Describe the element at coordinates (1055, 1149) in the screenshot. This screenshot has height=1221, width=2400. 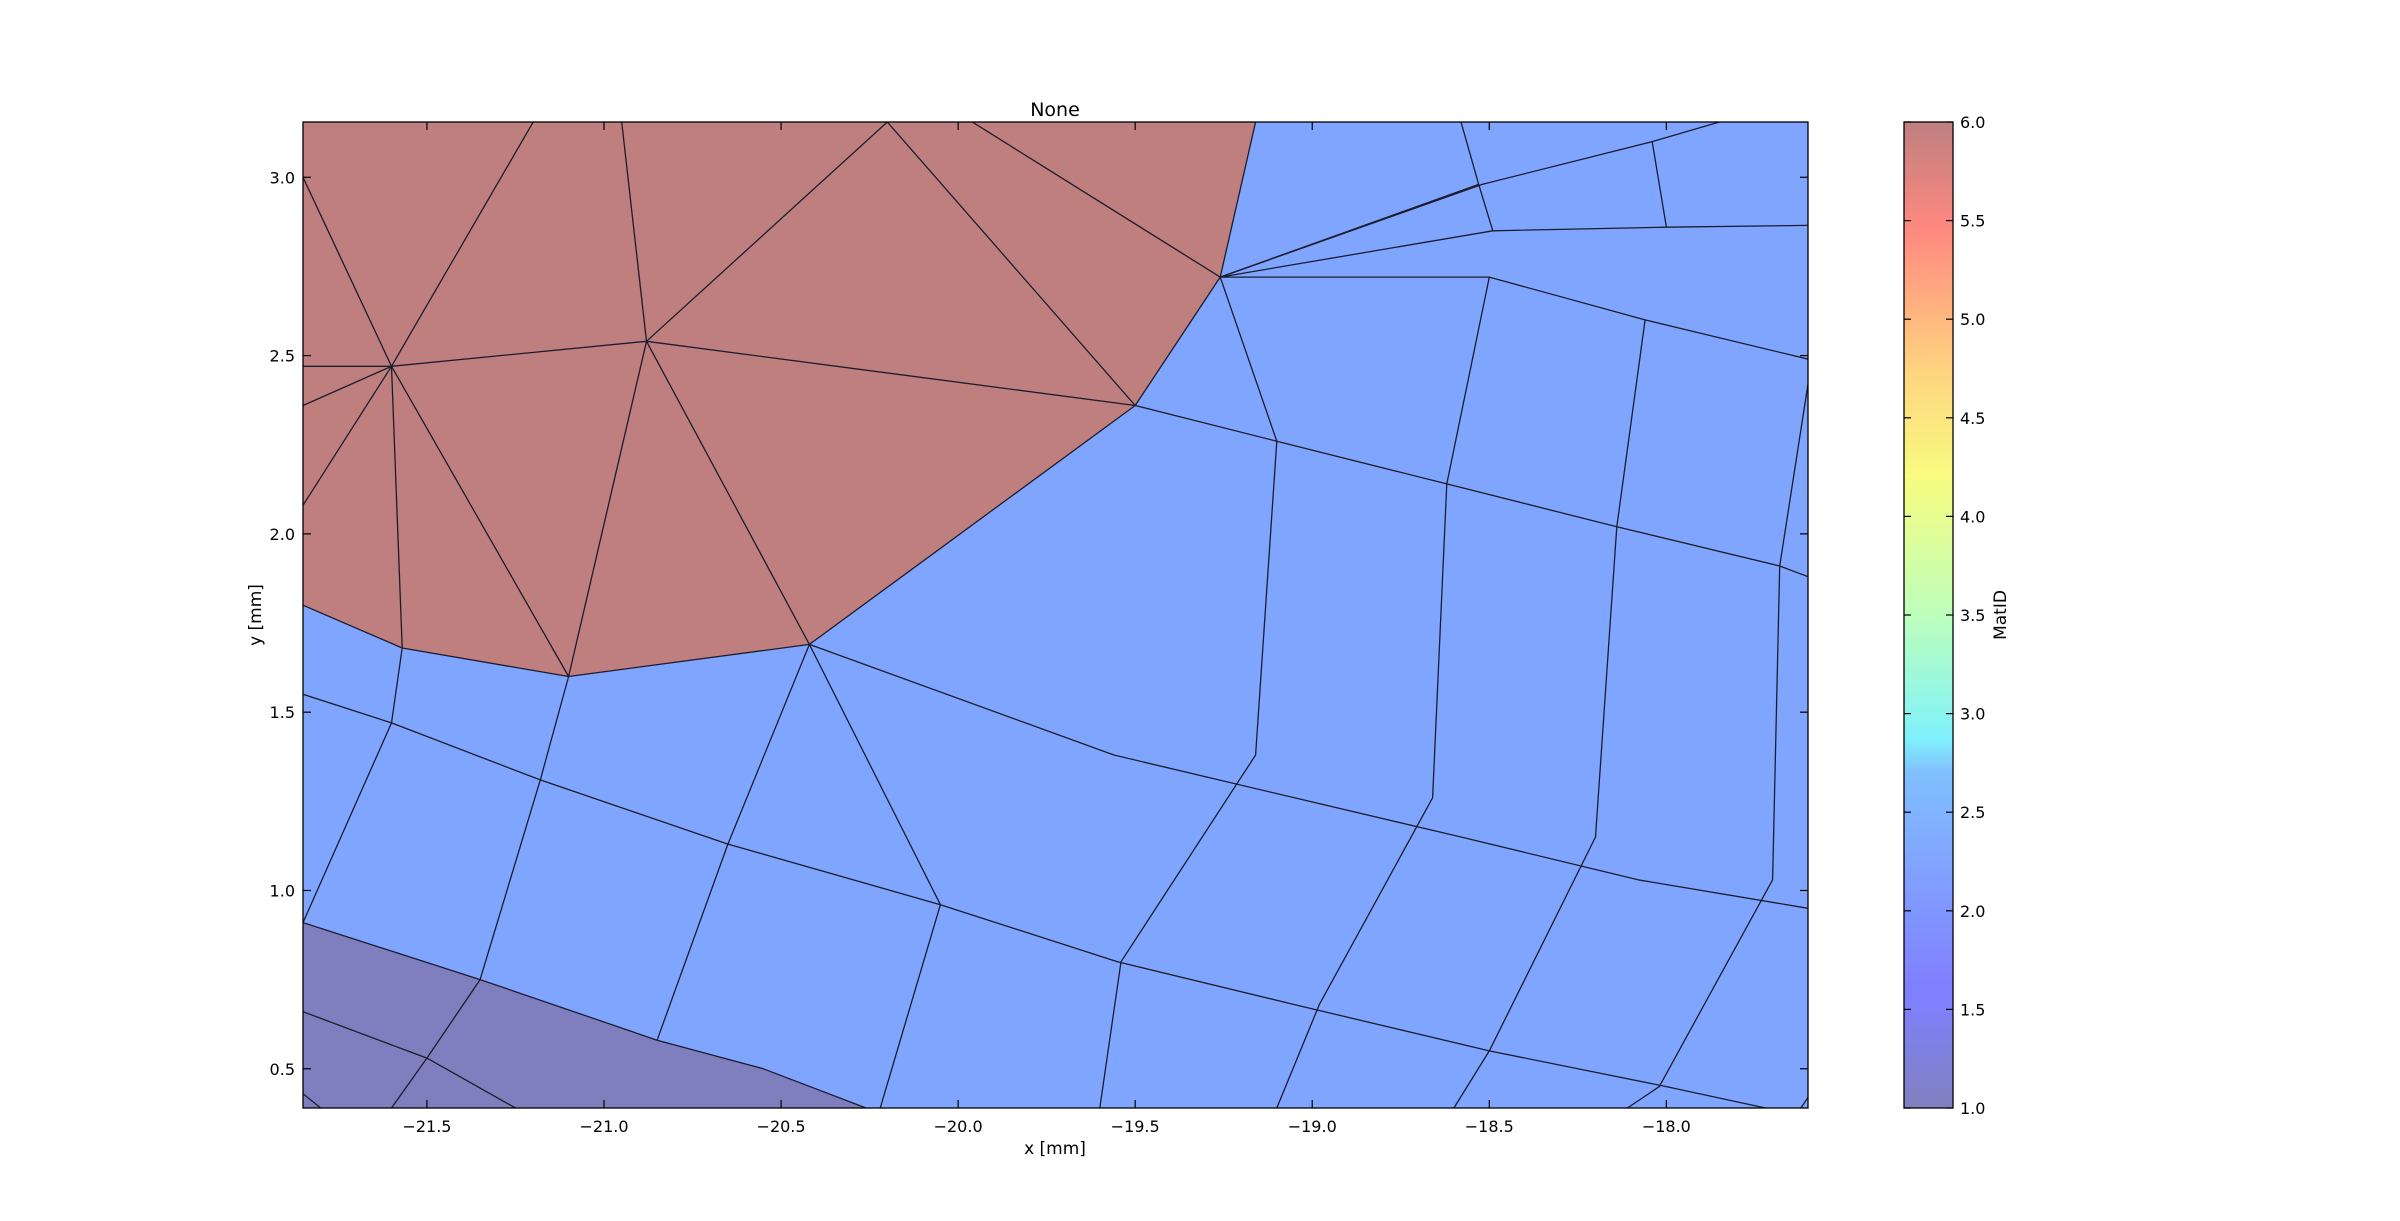
I see `x-axis-label: x [mm]` at that location.